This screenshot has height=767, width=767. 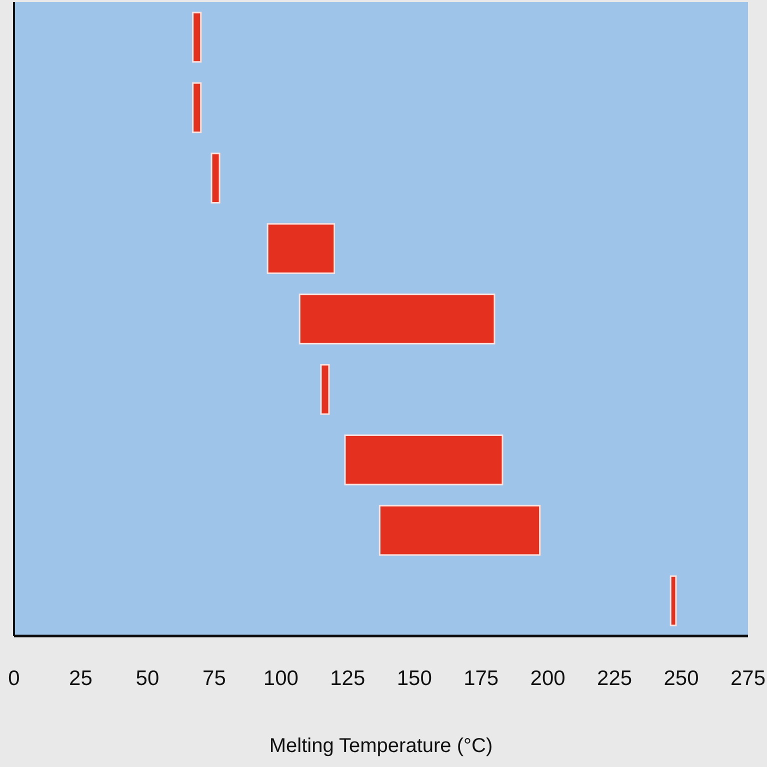 I want to click on x-tick-label: 200, so click(x=548, y=678).